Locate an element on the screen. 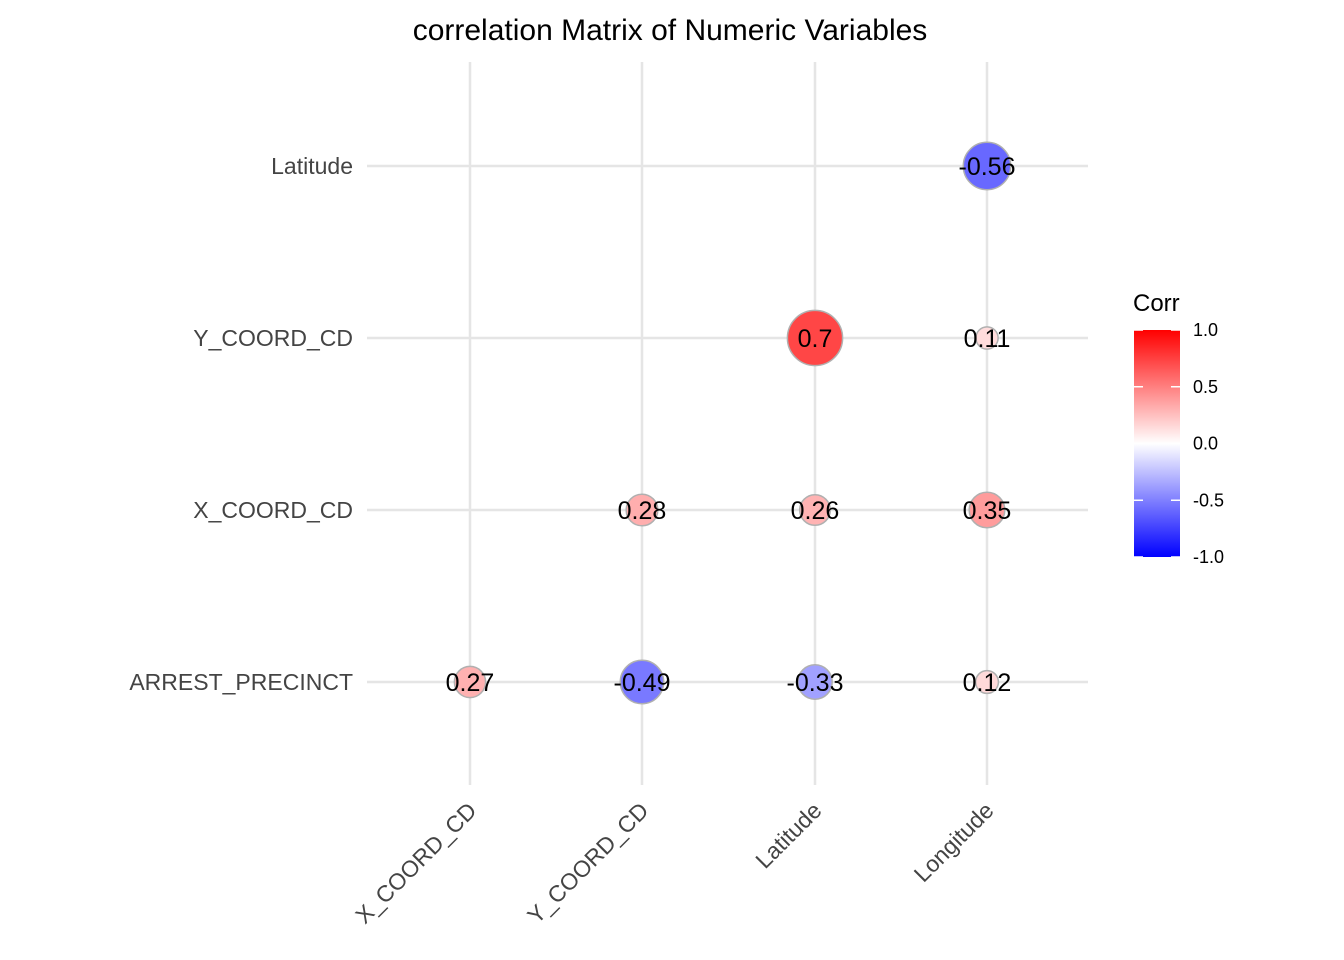 This screenshot has height=960, width=1344. x-tick-label-Latitude: Latitude is located at coordinates (788, 835).